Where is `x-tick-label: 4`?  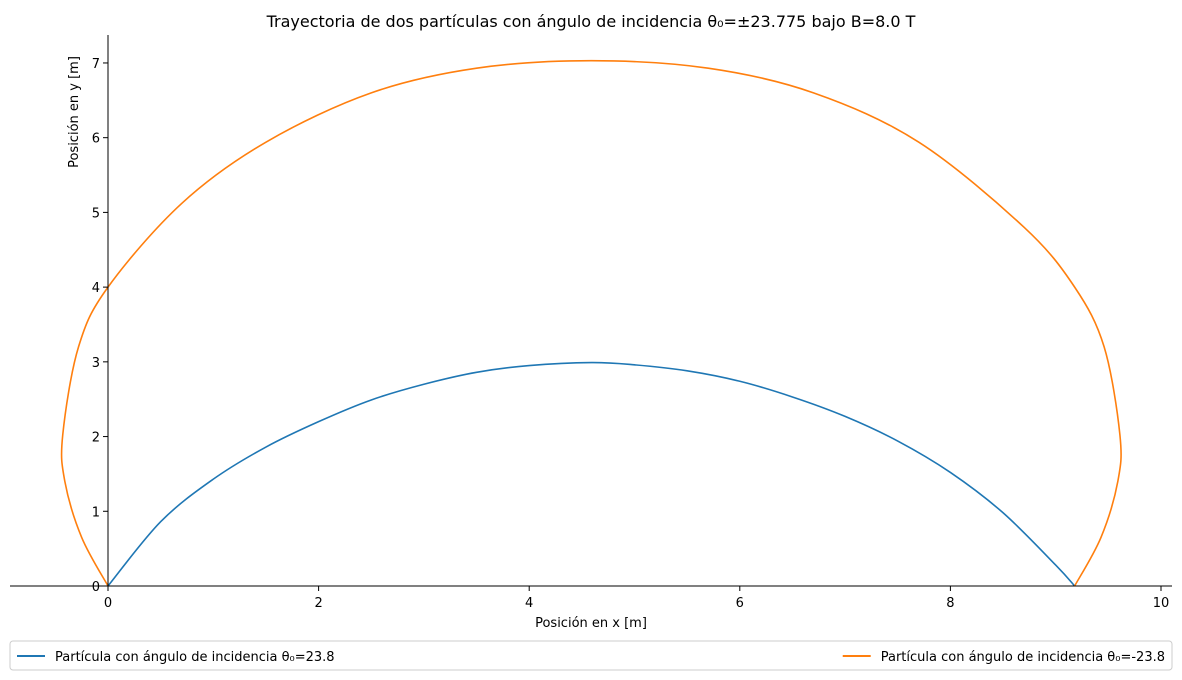 x-tick-label: 4 is located at coordinates (529, 603).